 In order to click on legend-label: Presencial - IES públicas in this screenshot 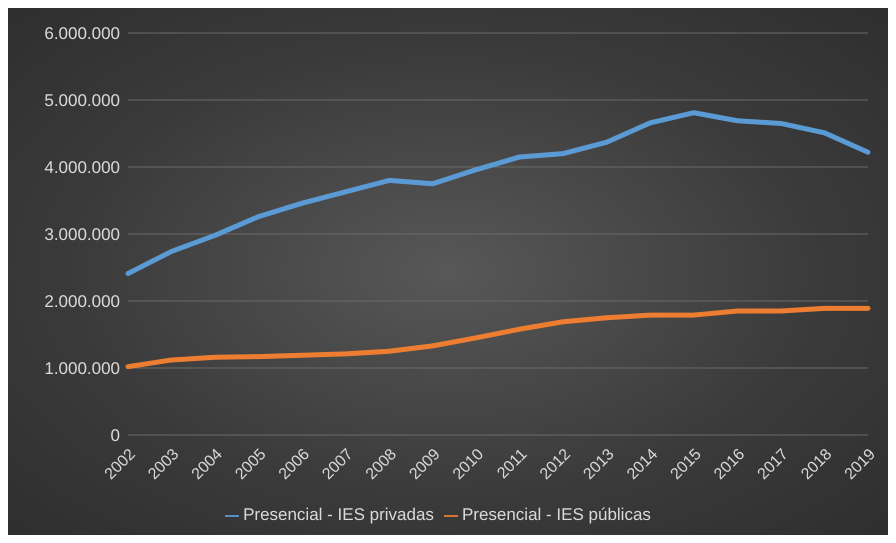, I will do `click(556, 514)`.